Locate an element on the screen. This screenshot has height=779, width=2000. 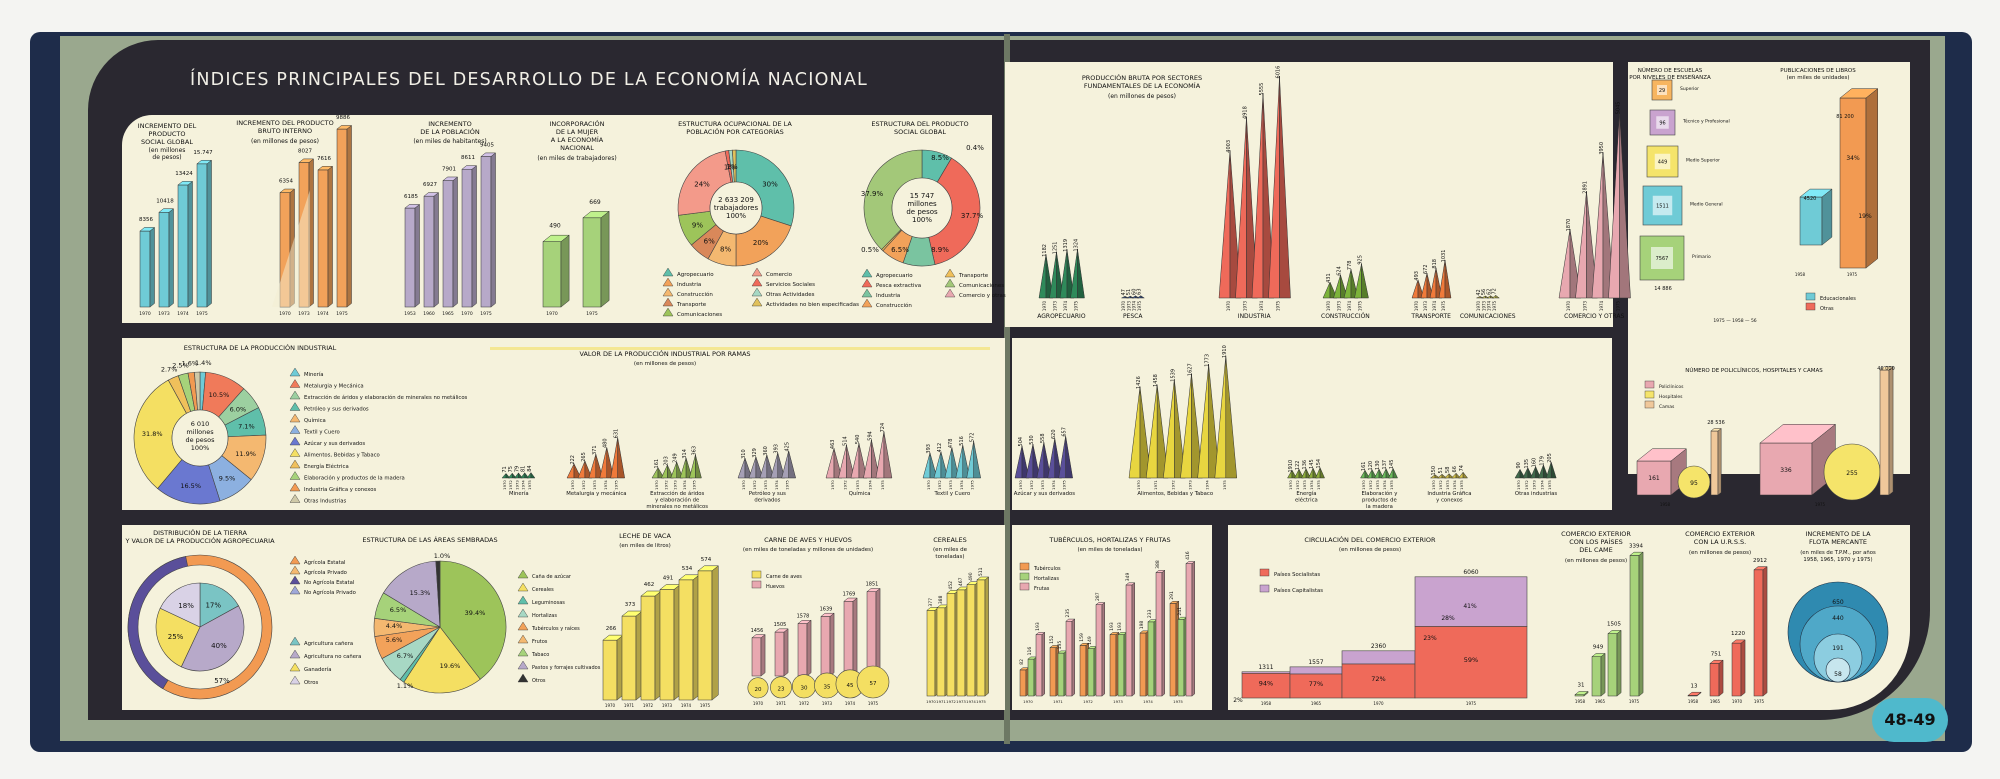
data-label: 6185 is located at coordinates (411, 197).